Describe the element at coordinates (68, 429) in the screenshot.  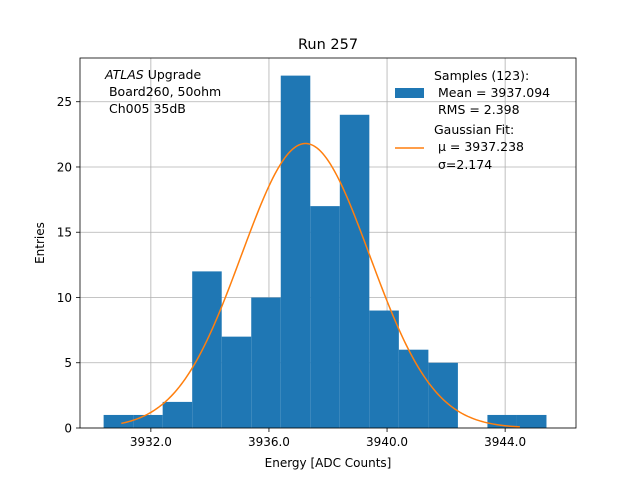
I see `y-tick-label-0: 0` at that location.